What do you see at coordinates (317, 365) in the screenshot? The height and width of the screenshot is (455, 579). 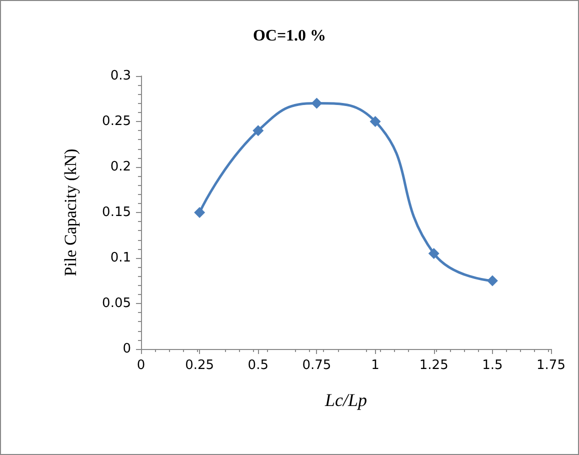 I see `x-tick-label: 0.75` at bounding box center [317, 365].